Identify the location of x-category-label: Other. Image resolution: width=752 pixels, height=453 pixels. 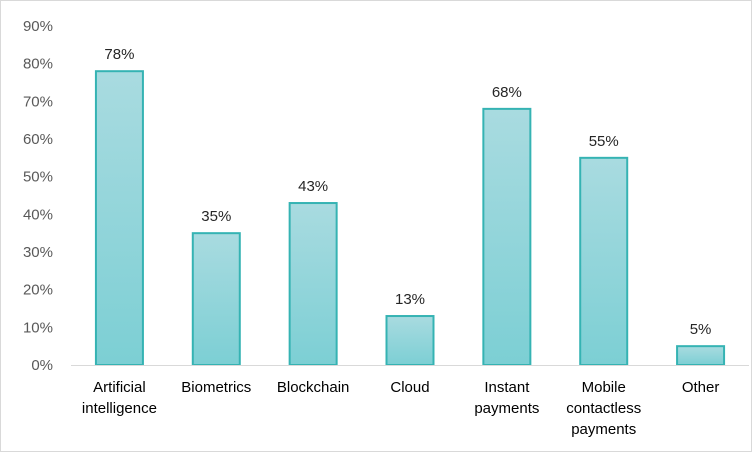
(701, 387).